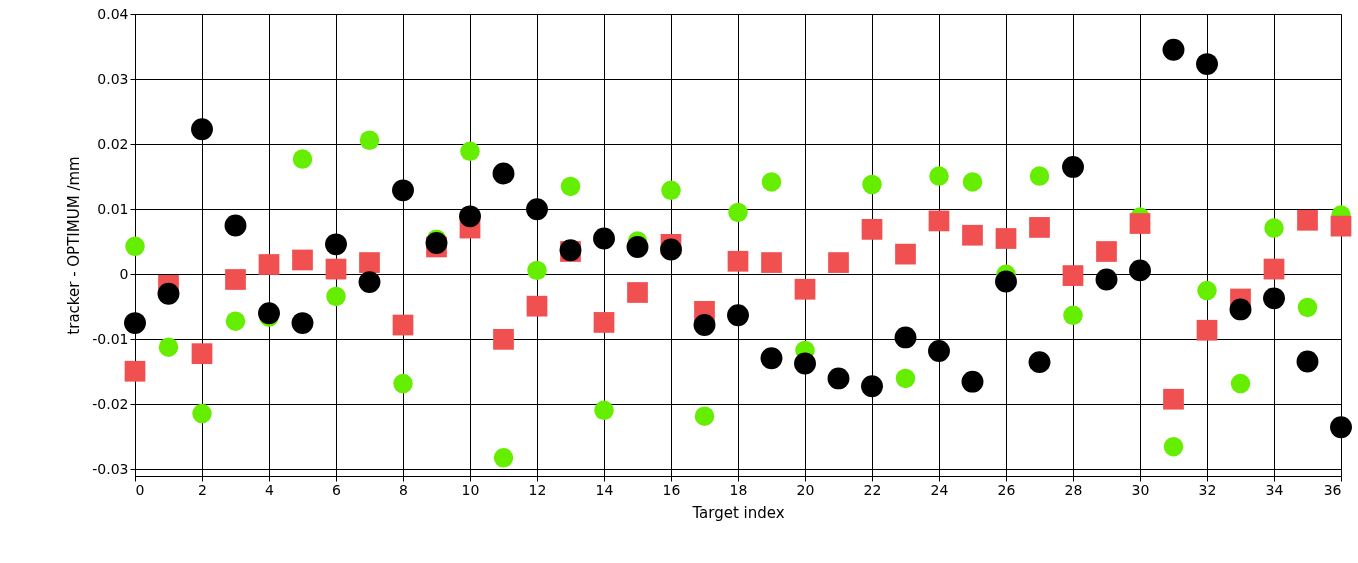  I want to click on y-tick-label: 0.02, so click(113, 143).